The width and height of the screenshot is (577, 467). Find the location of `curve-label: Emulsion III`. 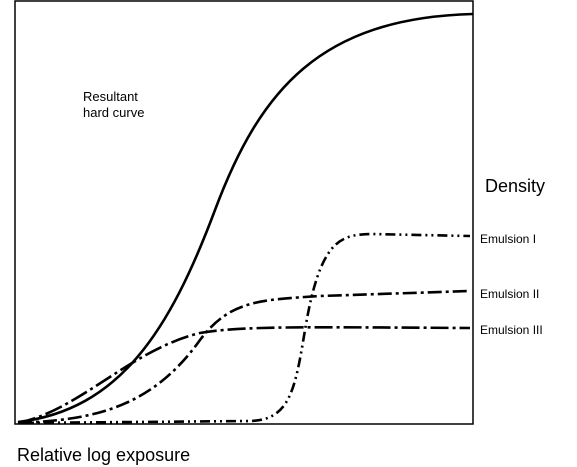

curve-label: Emulsion III is located at coordinates (511, 330).